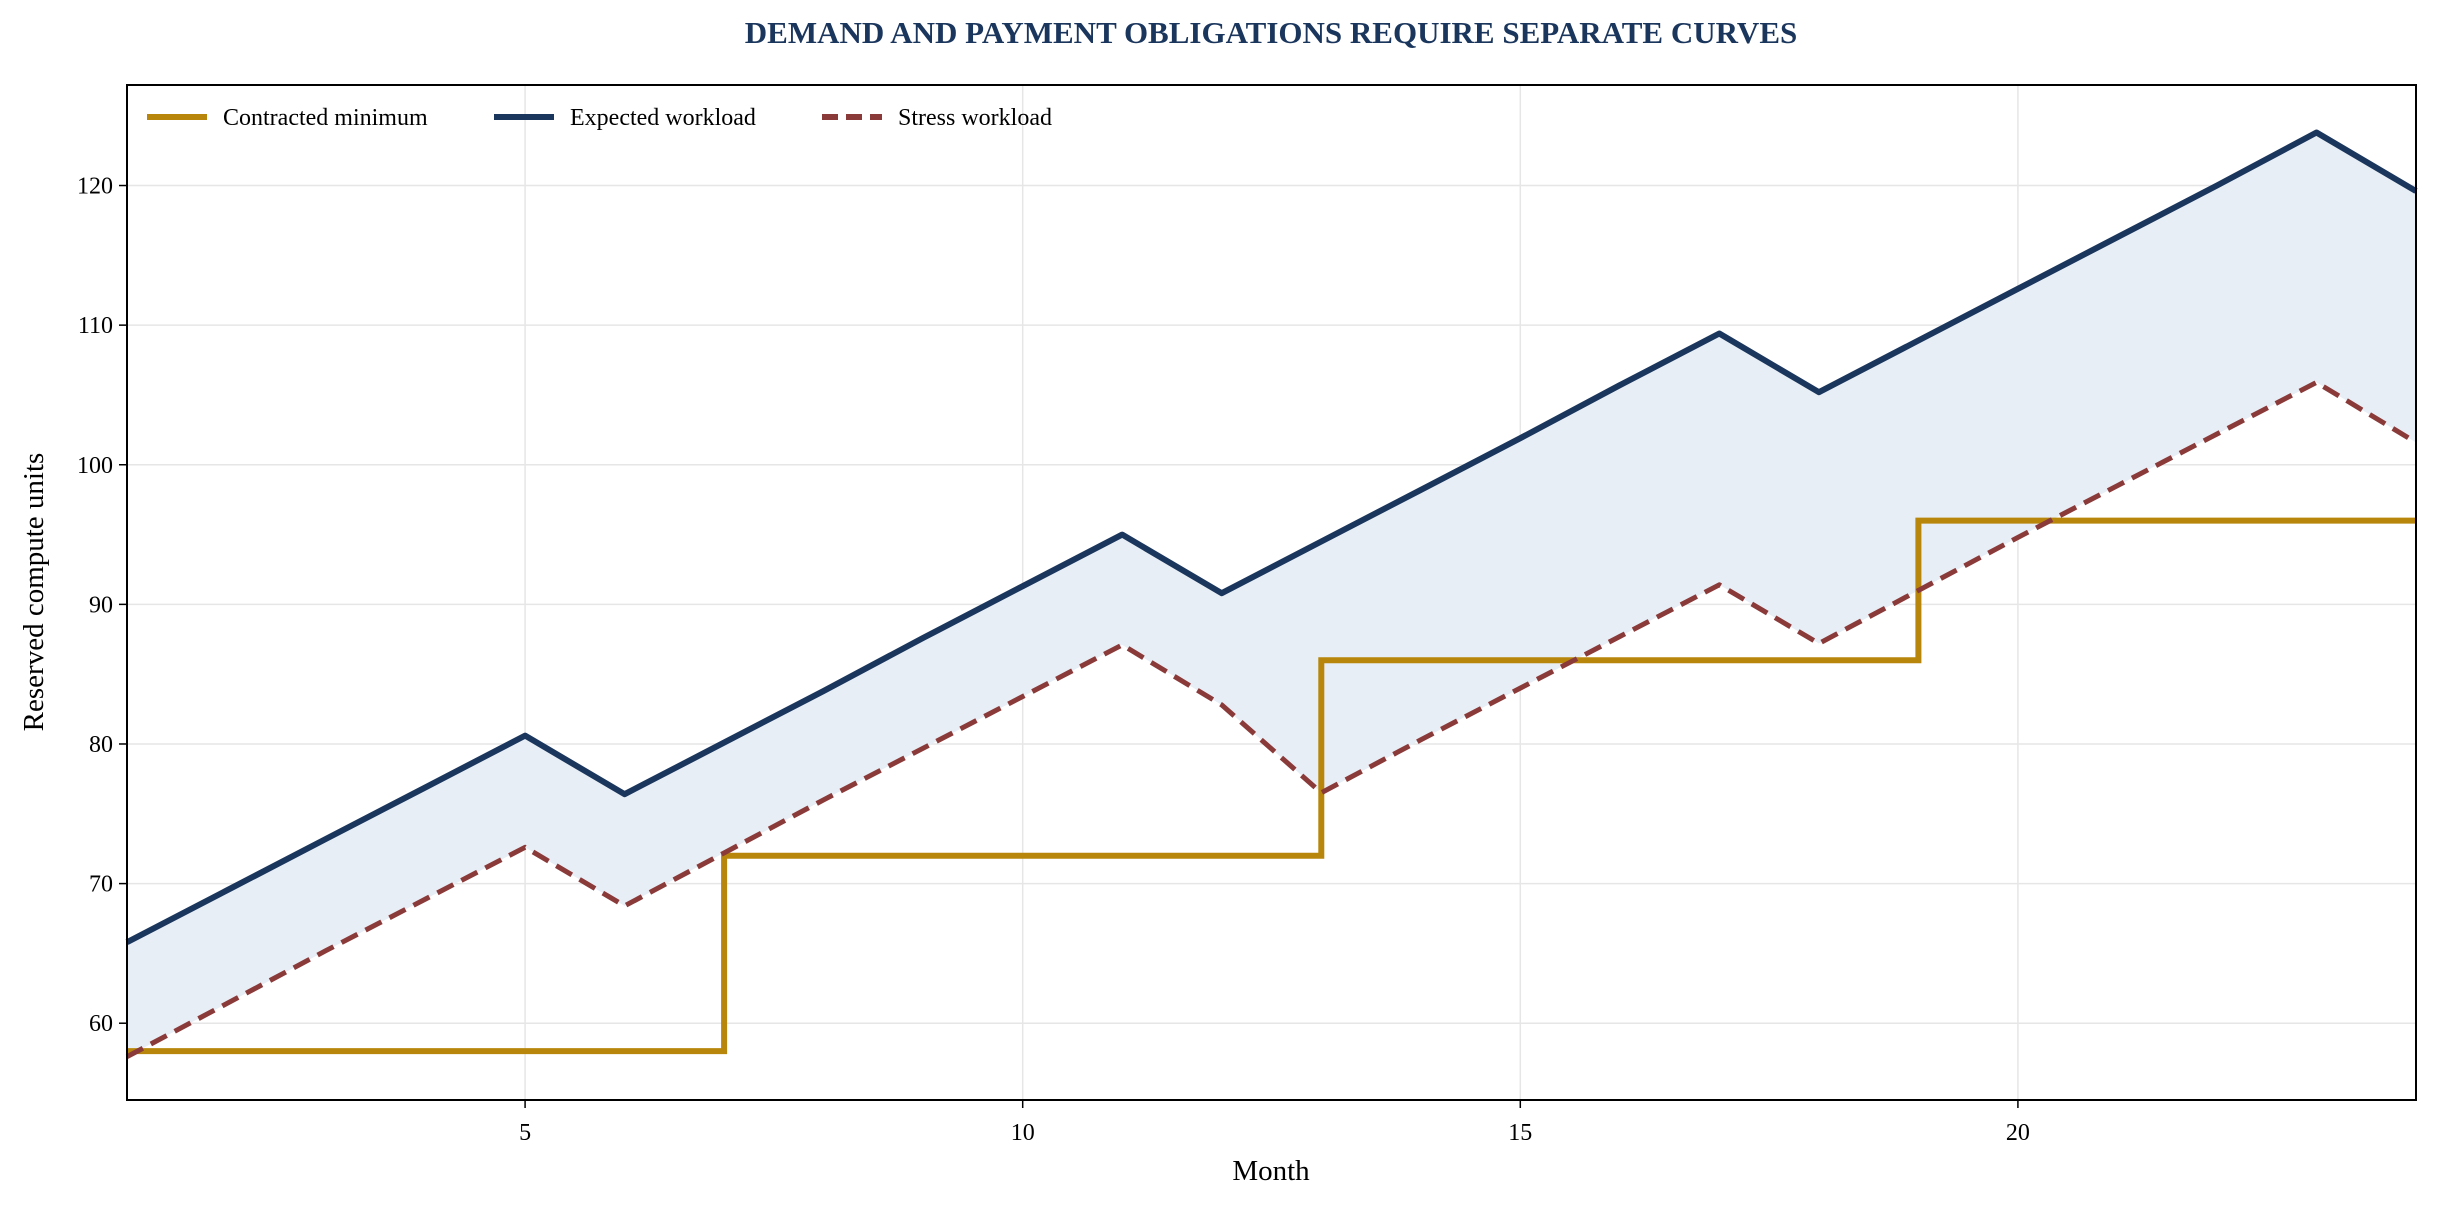 This screenshot has width=2438, height=1209. I want to click on y-tick-label: 60, so click(101, 1024).